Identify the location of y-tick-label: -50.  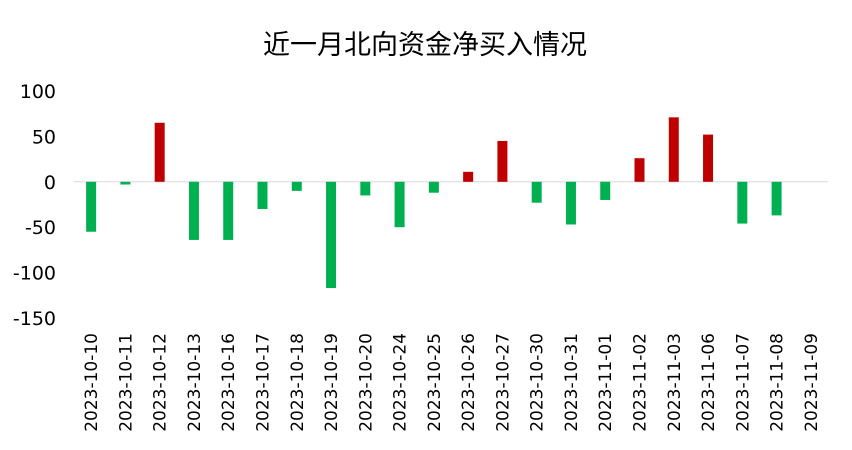
(40, 228).